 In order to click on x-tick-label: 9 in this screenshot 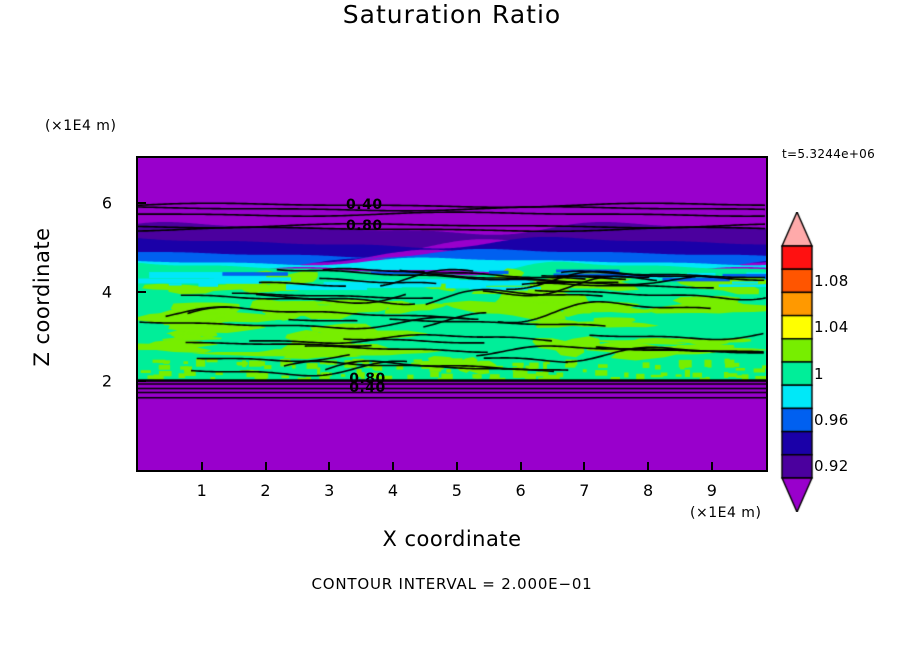, I will do `click(711, 490)`.